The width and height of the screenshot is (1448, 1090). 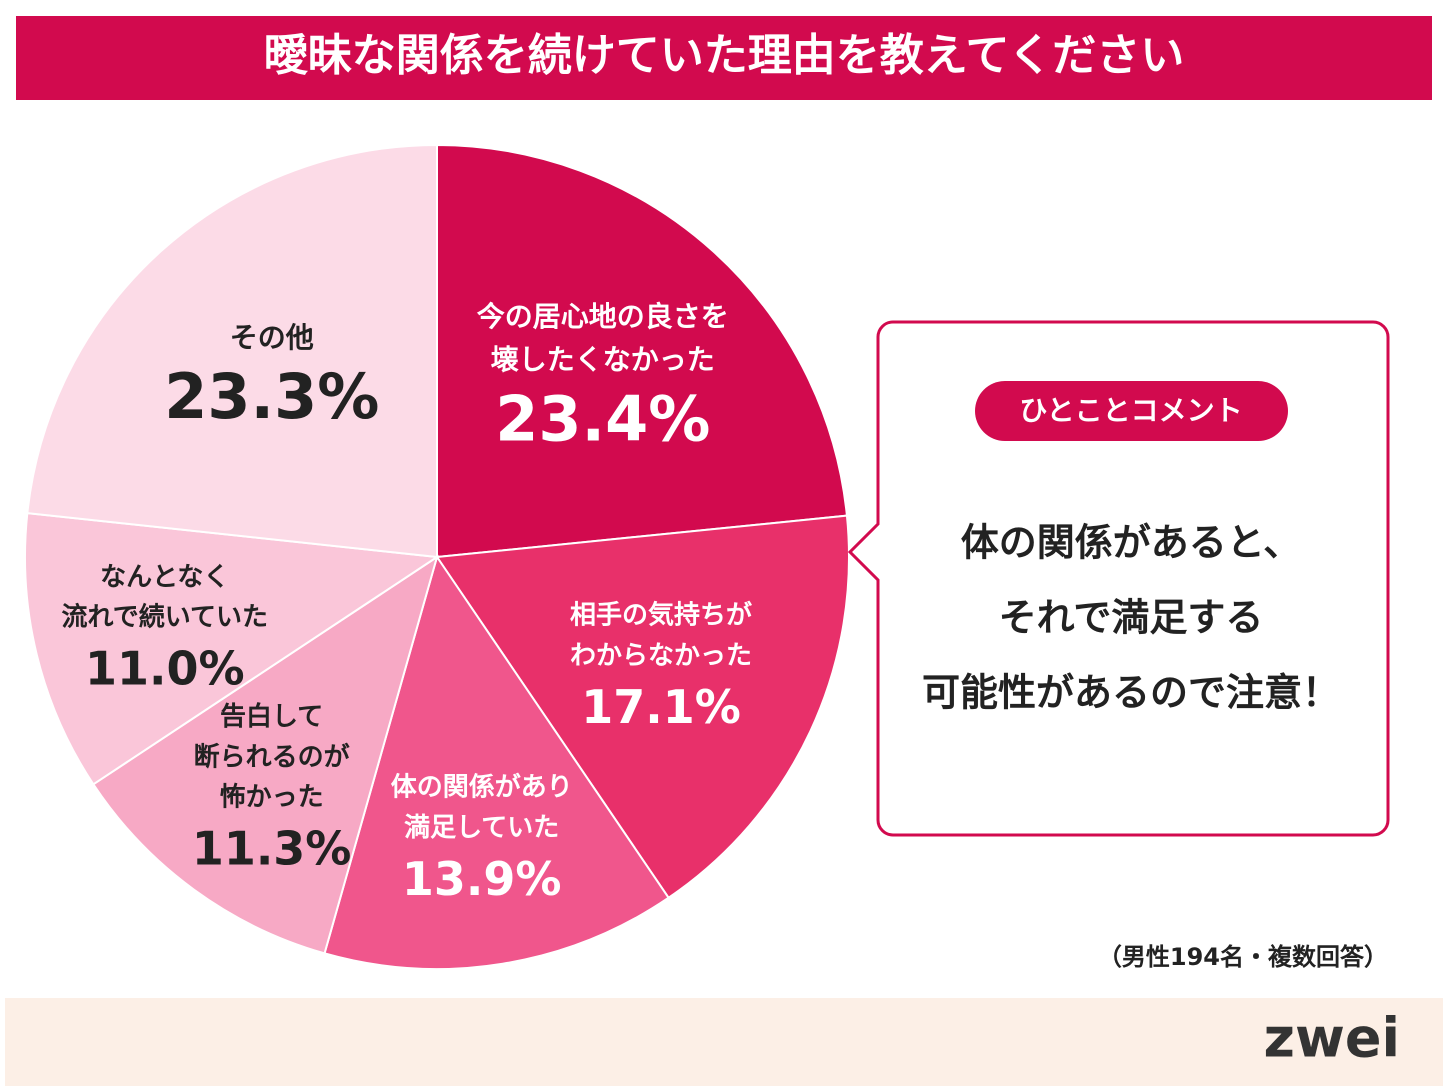 I want to click on title-bar, so click(x=724, y=58).